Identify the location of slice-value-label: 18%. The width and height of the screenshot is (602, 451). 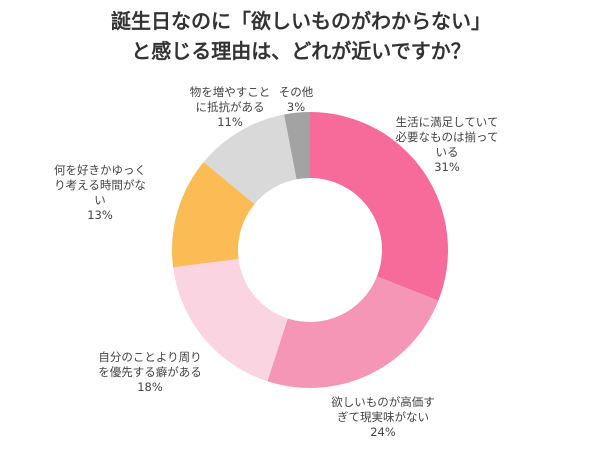
(150, 387).